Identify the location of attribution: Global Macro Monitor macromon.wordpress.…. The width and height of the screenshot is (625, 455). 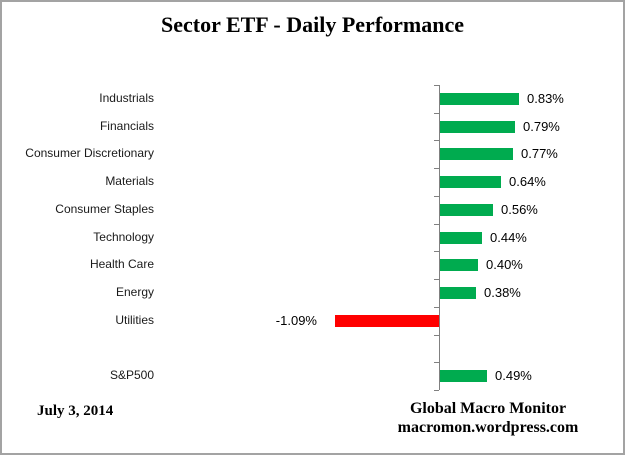
(488, 418).